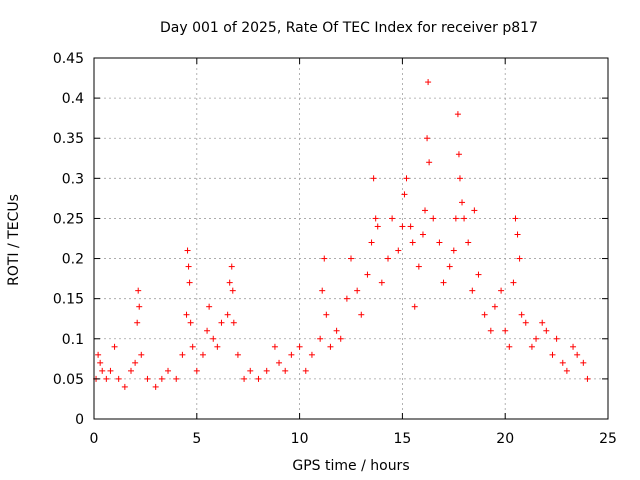 The width and height of the screenshot is (640, 480). Describe the element at coordinates (608, 439) in the screenshot. I see `x-tick-label: 25` at that location.